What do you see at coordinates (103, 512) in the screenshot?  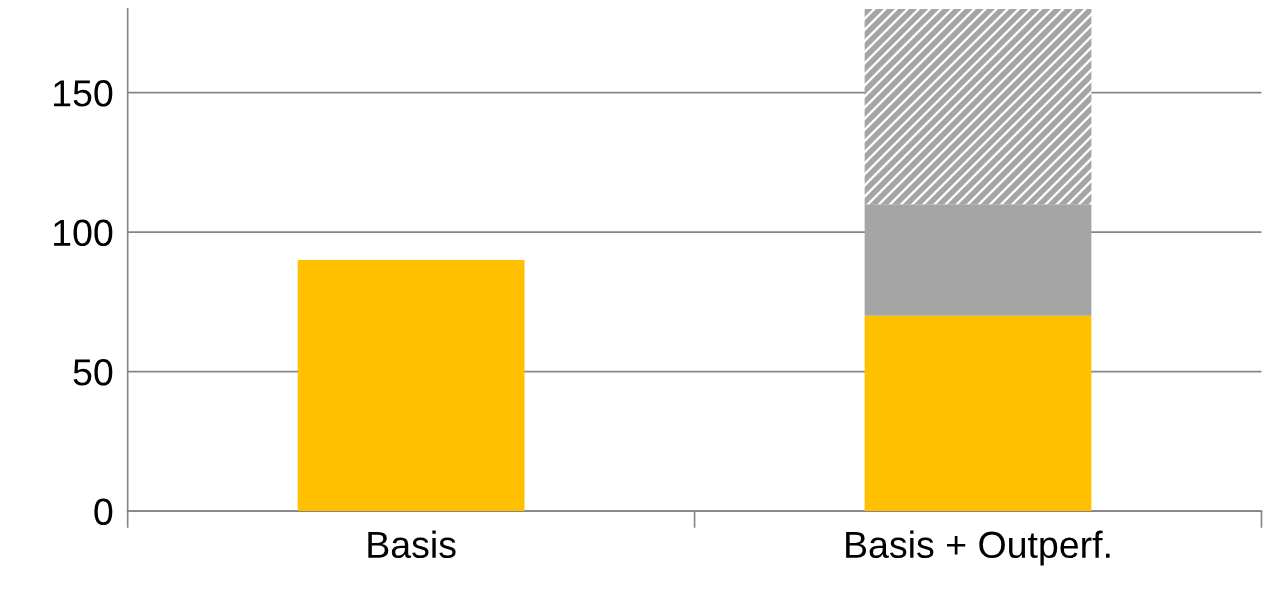 I see `y-tick-label: 0` at bounding box center [103, 512].